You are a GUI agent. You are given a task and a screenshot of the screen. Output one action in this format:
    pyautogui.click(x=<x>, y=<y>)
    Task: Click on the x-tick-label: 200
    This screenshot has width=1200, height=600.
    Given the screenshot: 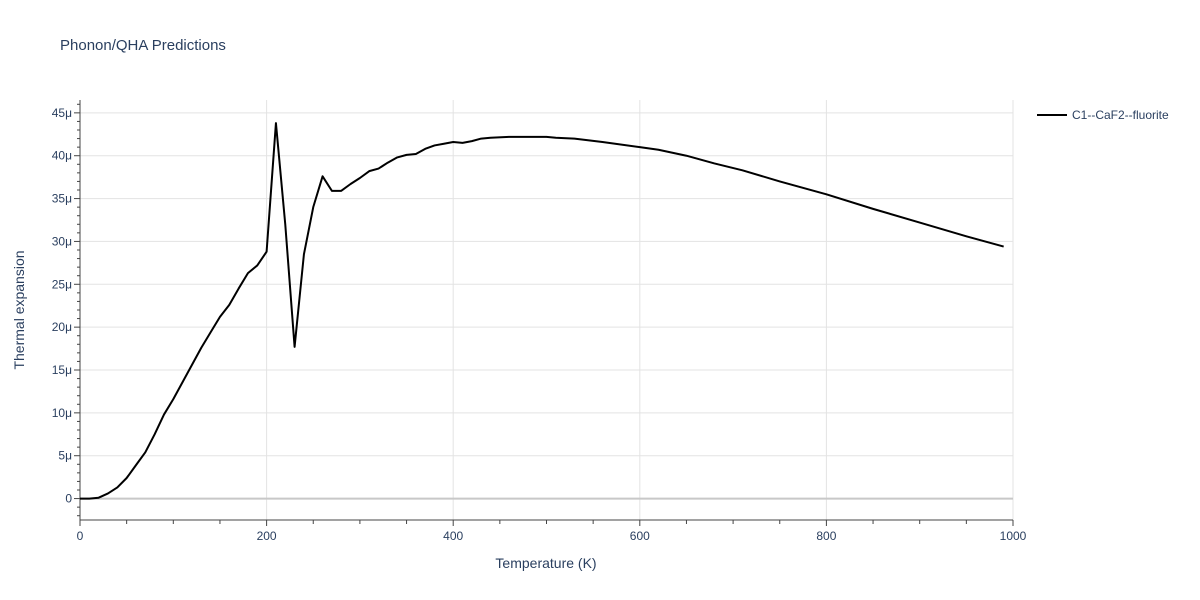 What is the action you would take?
    pyautogui.click(x=267, y=536)
    